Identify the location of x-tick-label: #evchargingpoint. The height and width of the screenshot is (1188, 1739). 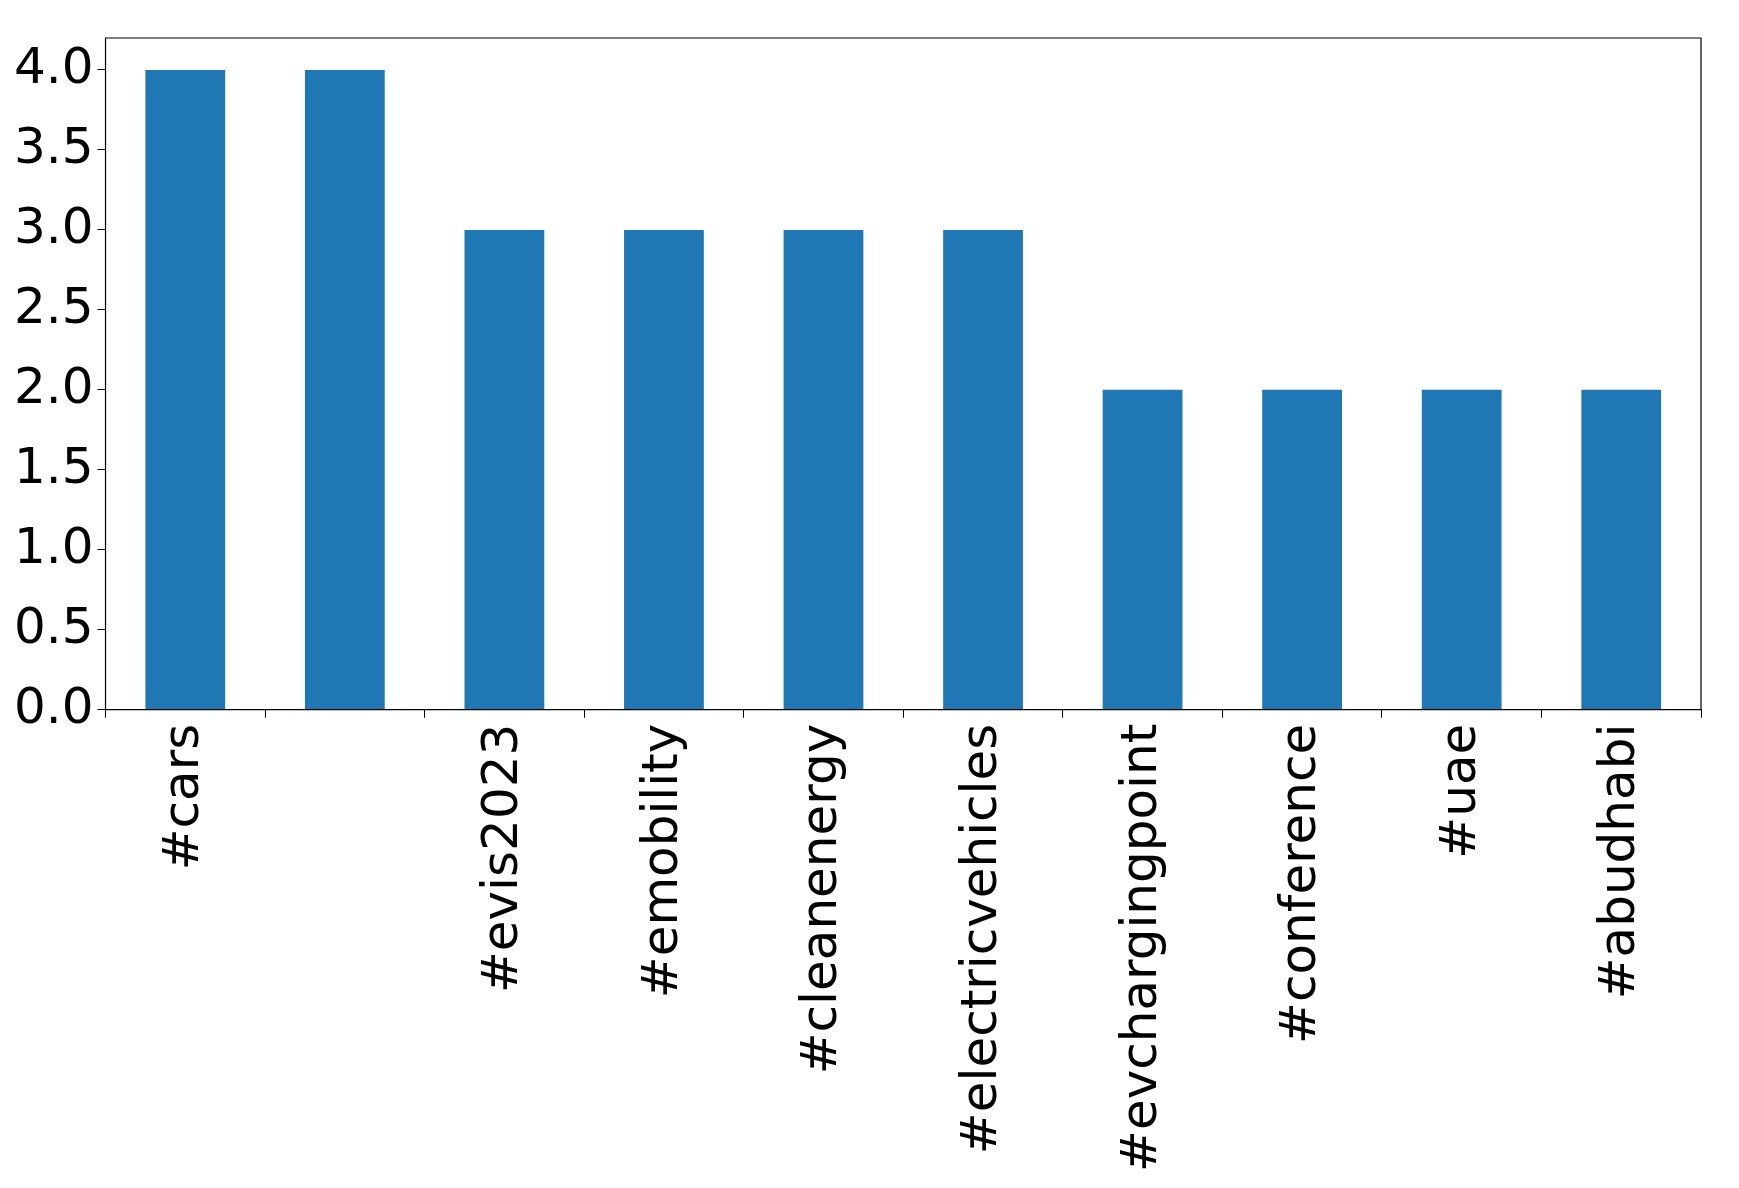
(1138, 948).